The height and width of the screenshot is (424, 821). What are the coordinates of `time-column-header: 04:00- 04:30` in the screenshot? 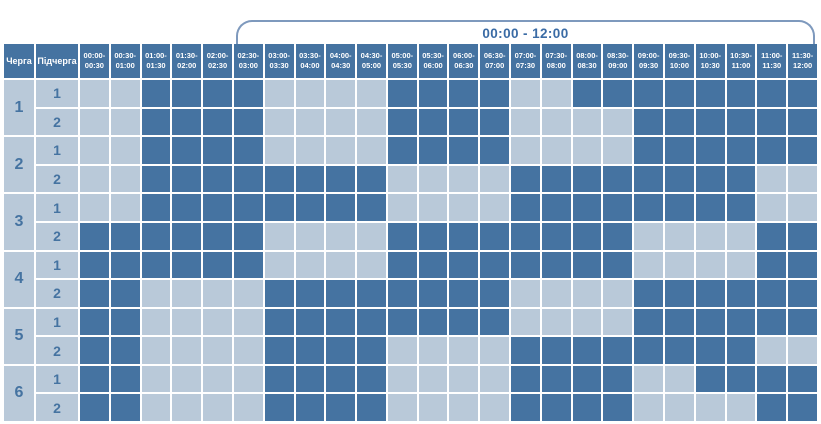 It's located at (341, 61).